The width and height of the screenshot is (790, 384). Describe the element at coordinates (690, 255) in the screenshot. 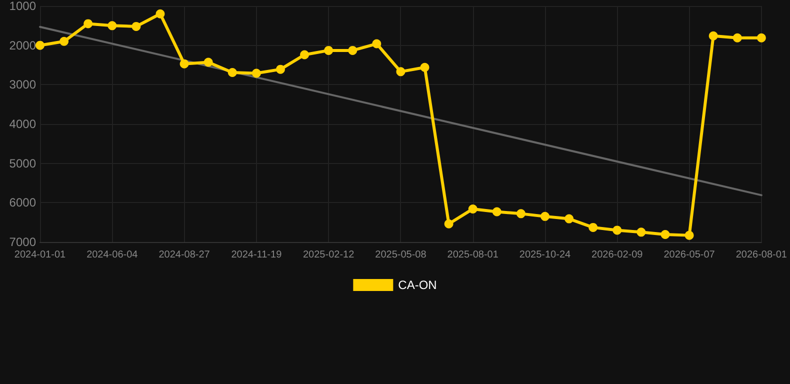

I see `x-tick-label: 2026-05-07` at that location.